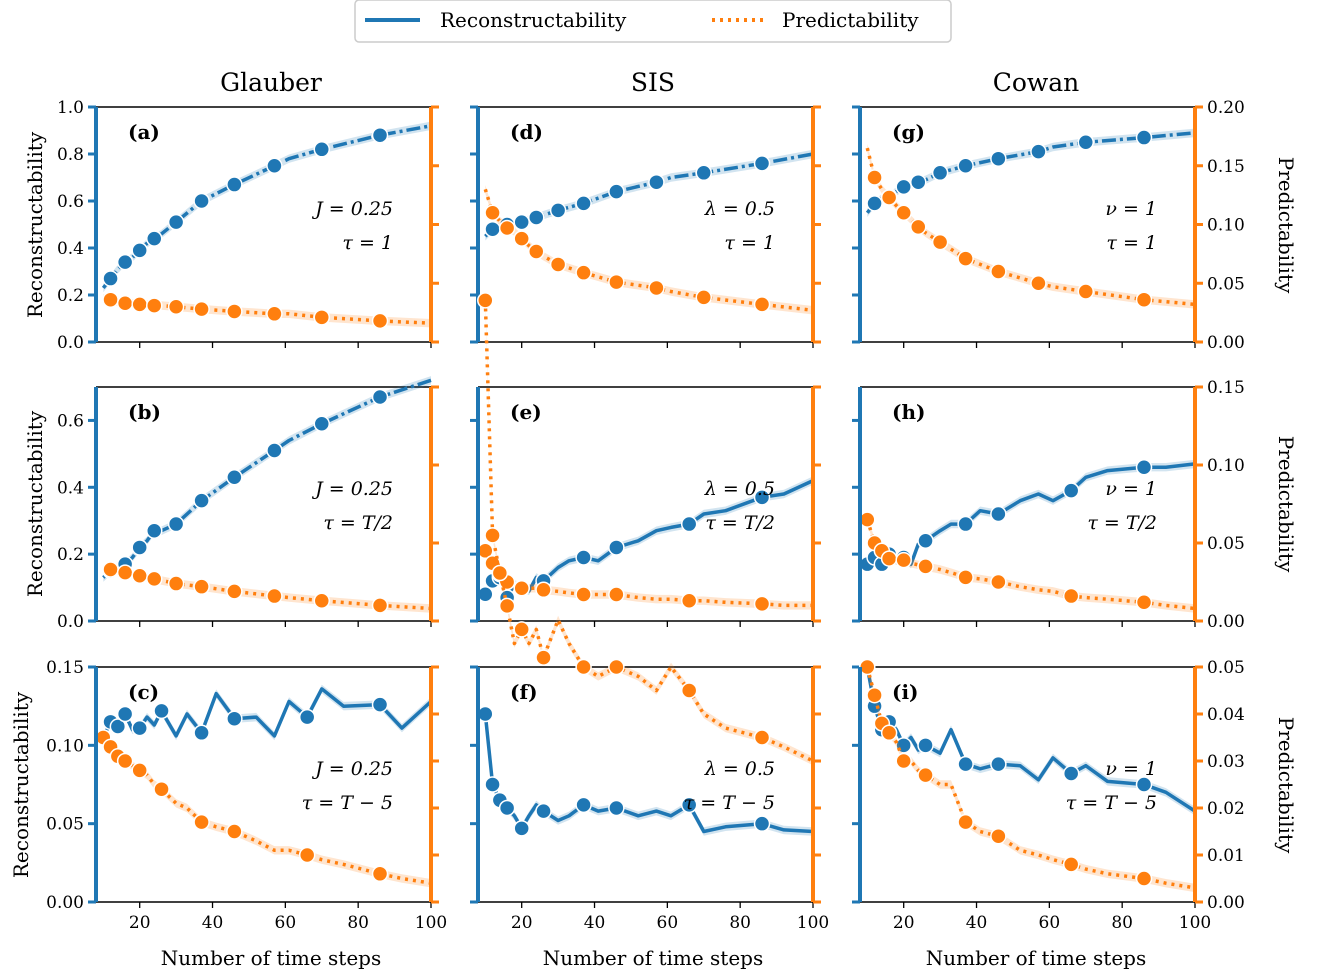 This screenshot has width=1321, height=975. Describe the element at coordinates (65, 746) in the screenshot. I see `y-tick-label-left: 0.10` at that location.